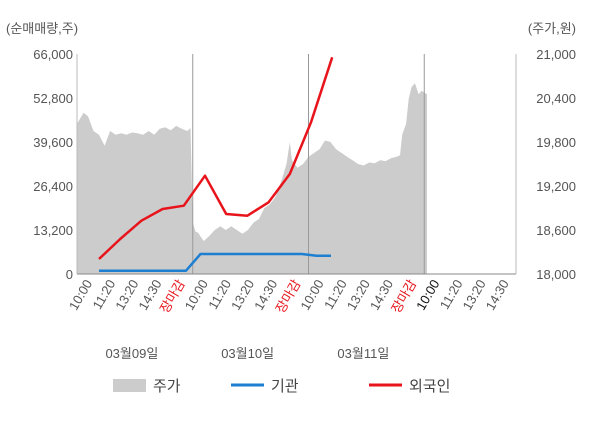  Describe the element at coordinates (53, 230) in the screenshot. I see `y-left-tick-label: 13,200` at that location.